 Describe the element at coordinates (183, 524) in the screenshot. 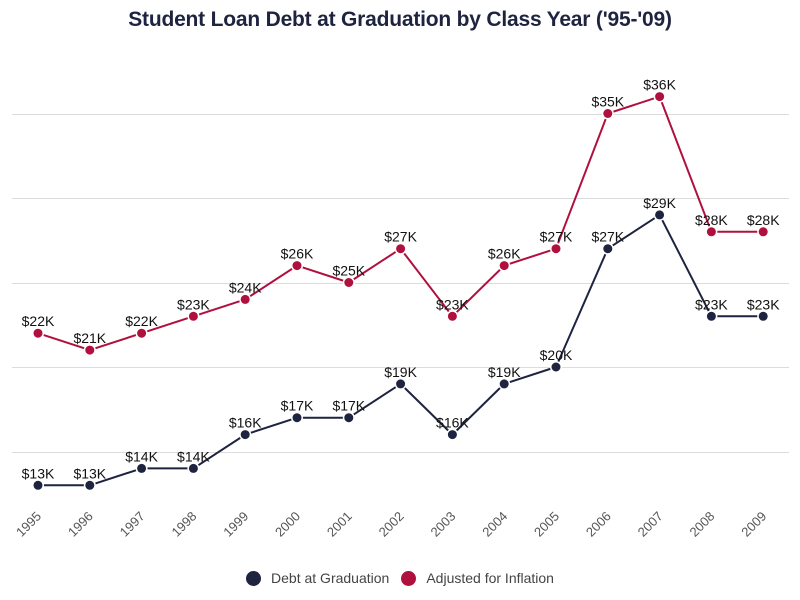

I see `x-tick-label: 1998` at that location.